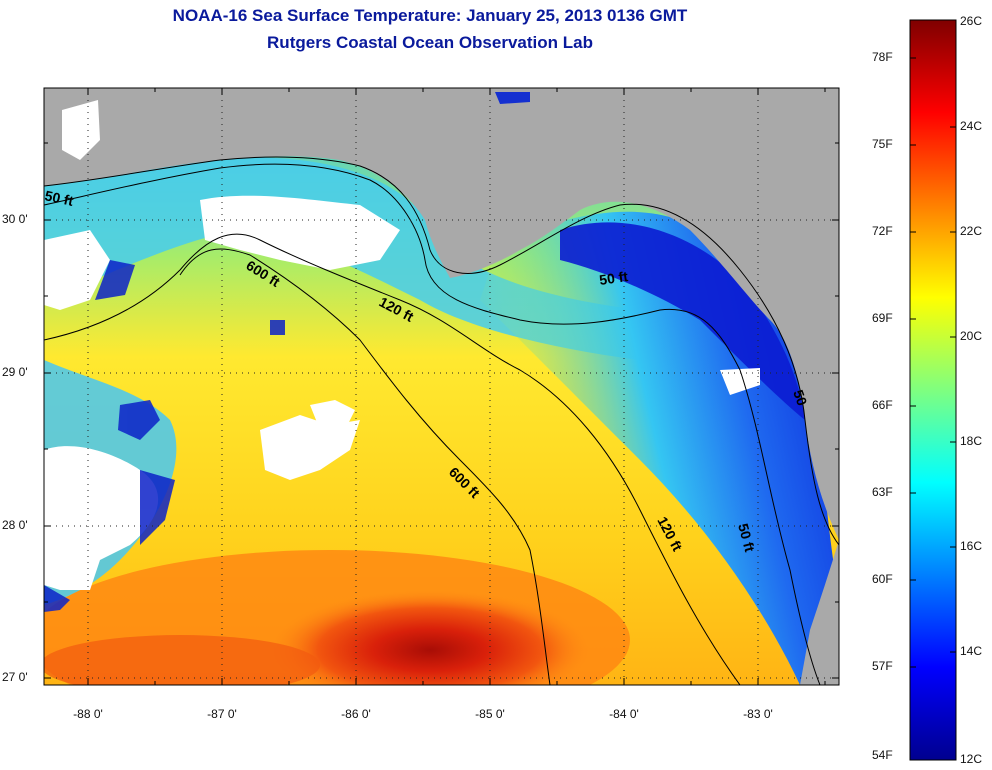  I want to click on colorbar-f-label: 54F, so click(882, 755).